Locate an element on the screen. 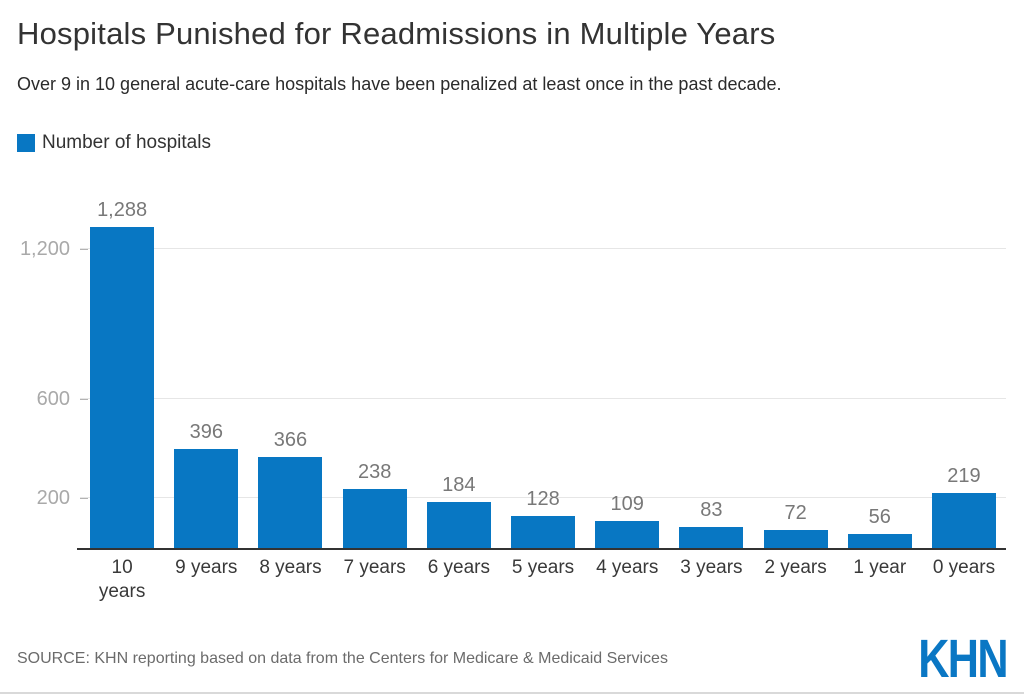  bar-9-years is located at coordinates (206, 498).